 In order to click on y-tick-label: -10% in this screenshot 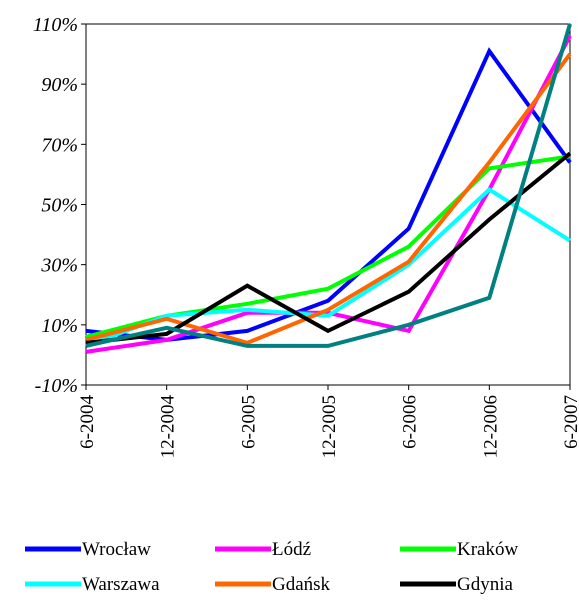, I will do `click(56, 386)`.